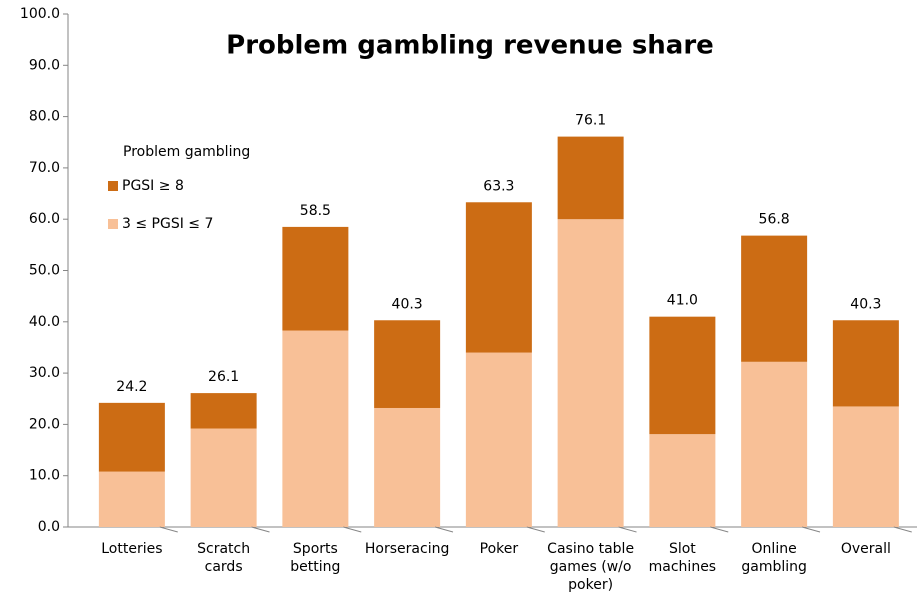  Describe the element at coordinates (49, 527) in the screenshot. I see `y-tick-label: 0.0` at that location.